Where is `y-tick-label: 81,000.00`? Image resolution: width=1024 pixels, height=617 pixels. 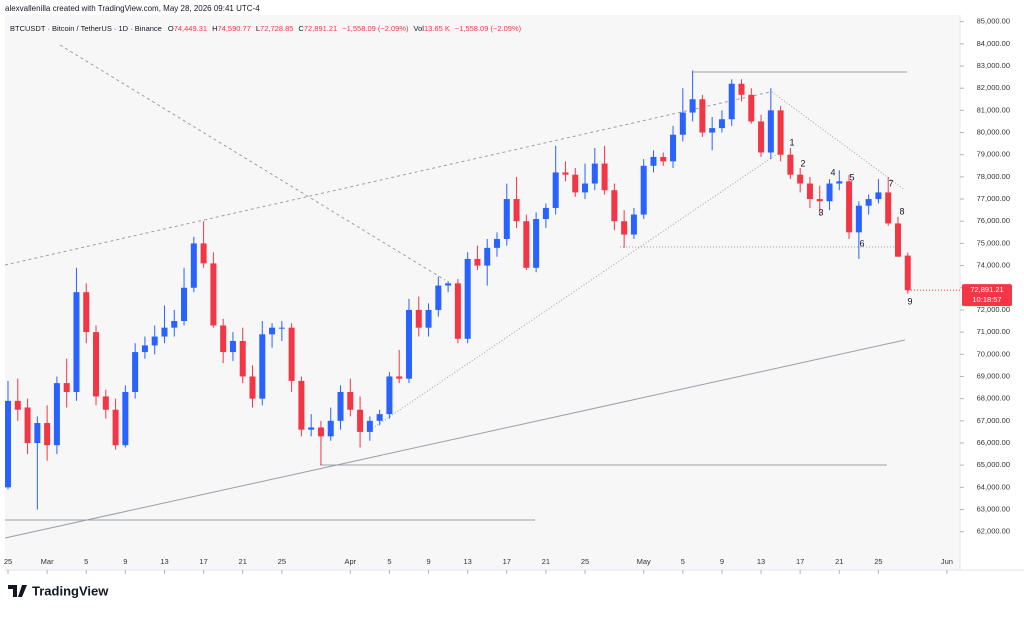
y-tick-label: 81,000.00 is located at coordinates (993, 109).